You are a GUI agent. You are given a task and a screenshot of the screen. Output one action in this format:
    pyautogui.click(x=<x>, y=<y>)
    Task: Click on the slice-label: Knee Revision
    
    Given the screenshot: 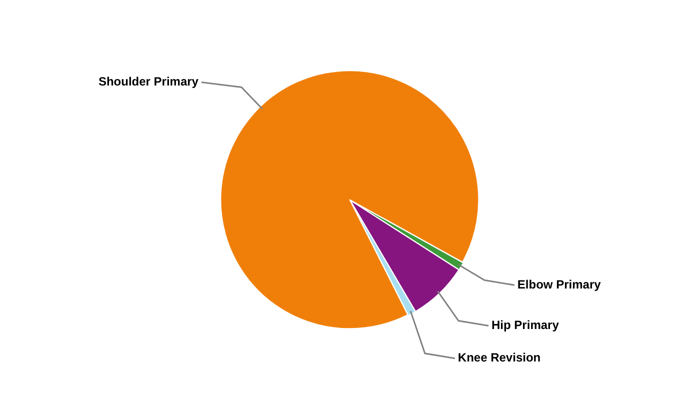 What is the action you would take?
    pyautogui.click(x=499, y=357)
    